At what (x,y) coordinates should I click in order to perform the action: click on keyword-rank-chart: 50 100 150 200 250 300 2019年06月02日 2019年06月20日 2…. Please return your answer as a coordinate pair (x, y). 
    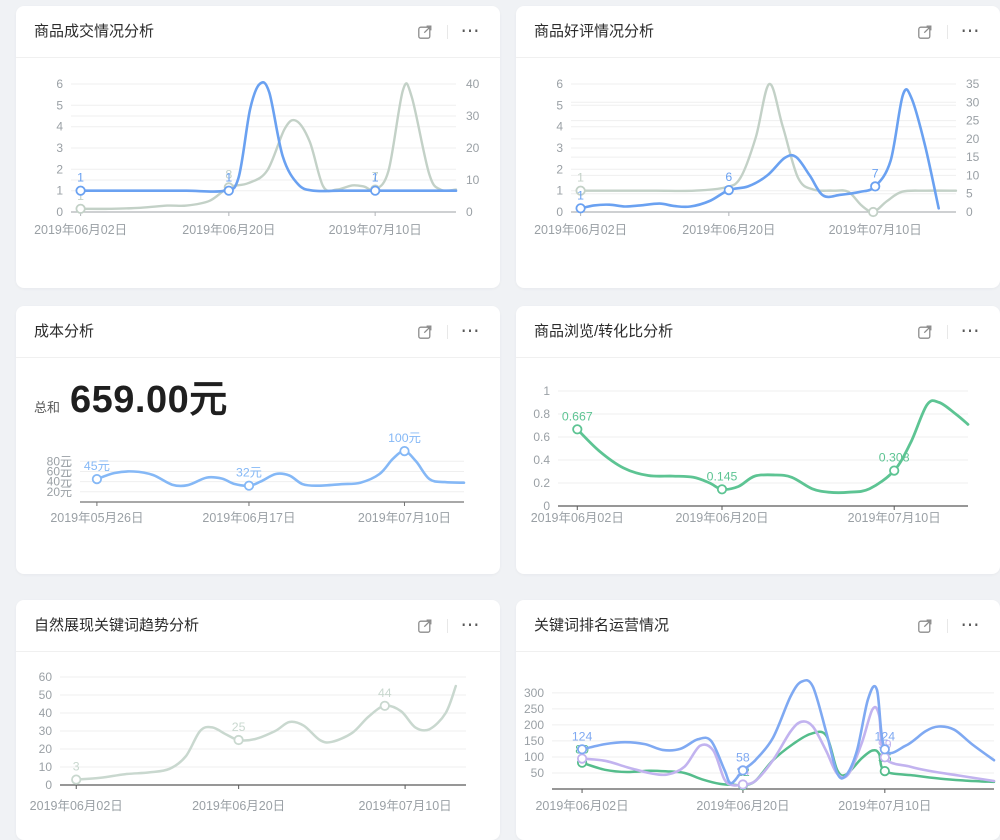
    Looking at the image, I should click on (760, 745).